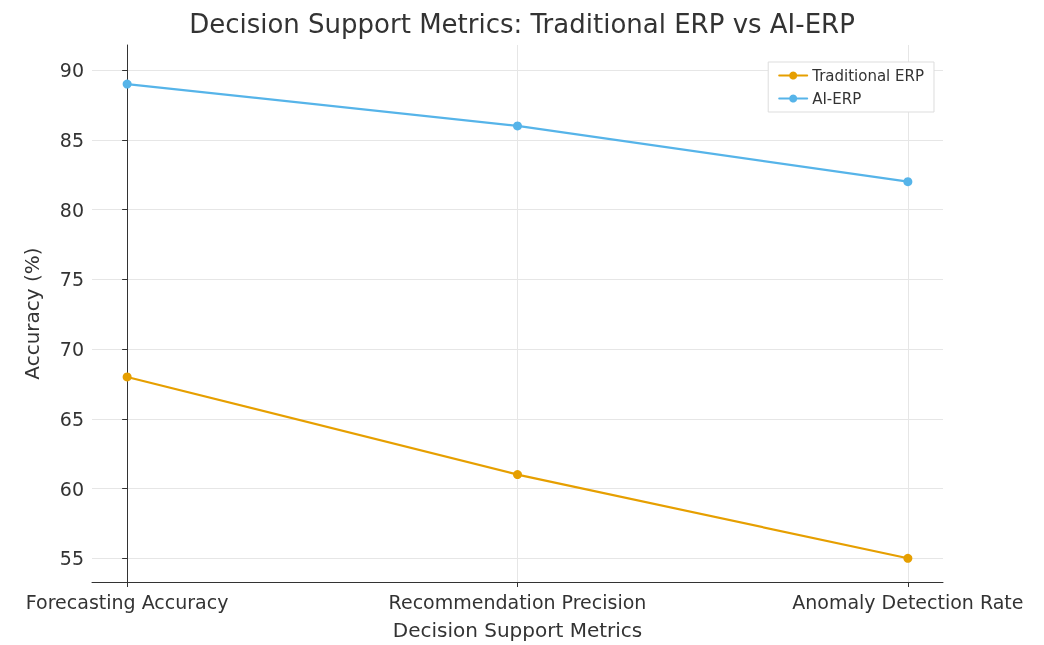 The height and width of the screenshot is (645, 1044). What do you see at coordinates (71, 139) in the screenshot?
I see `y-tick-label: 85` at bounding box center [71, 139].